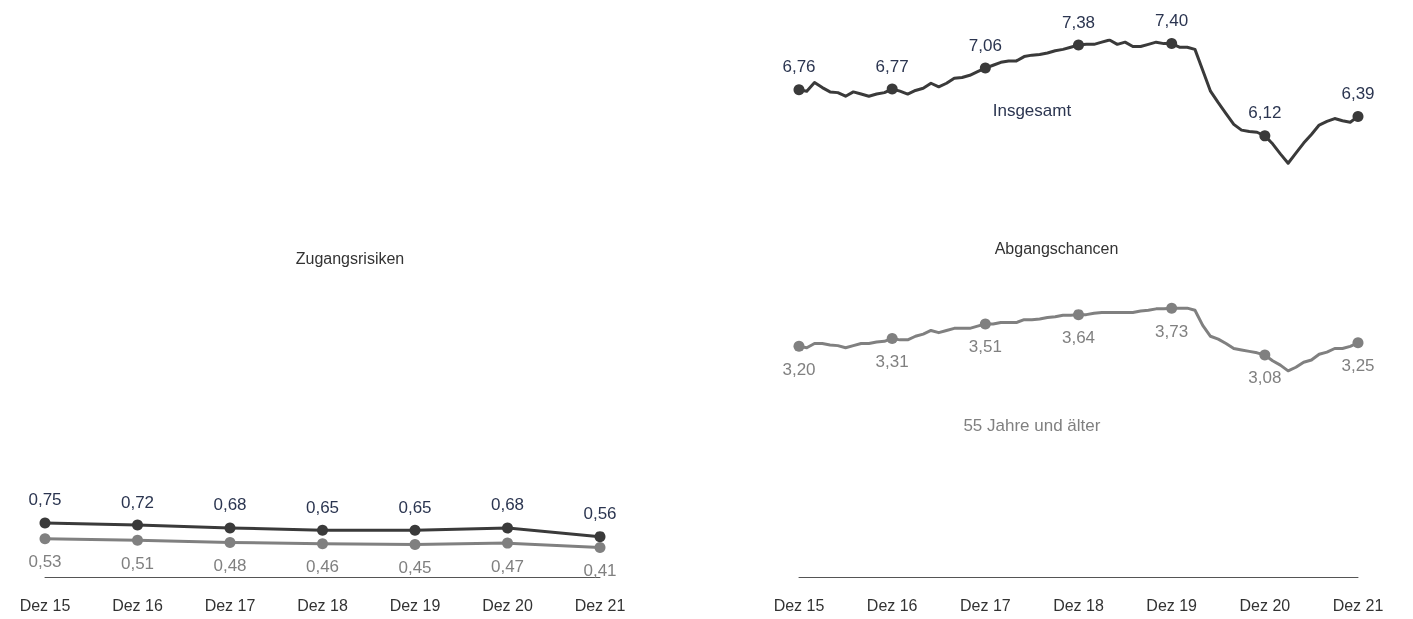 The image size is (1413, 619). I want to click on data-label: 7,38, so click(1078, 22).